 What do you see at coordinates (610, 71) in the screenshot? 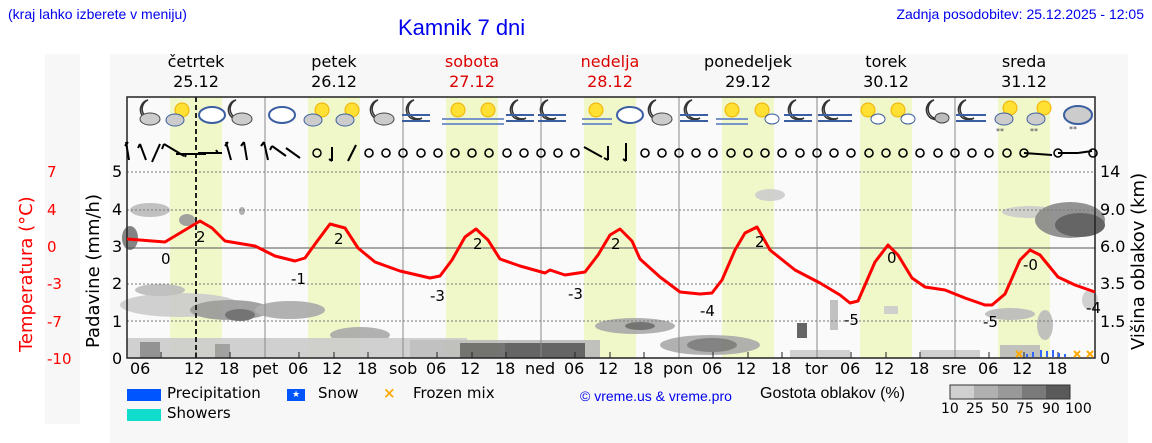
I see `day-header-weekend: nedelja 28.12` at bounding box center [610, 71].